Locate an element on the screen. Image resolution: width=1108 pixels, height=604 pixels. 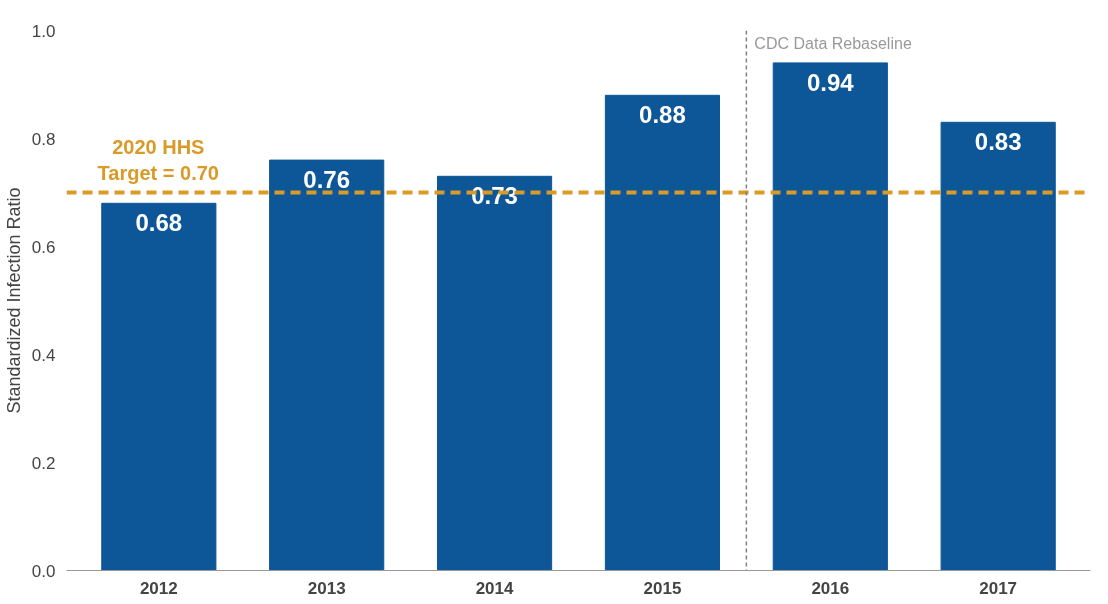
y-tick-label: 0.4 is located at coordinates (43, 355).